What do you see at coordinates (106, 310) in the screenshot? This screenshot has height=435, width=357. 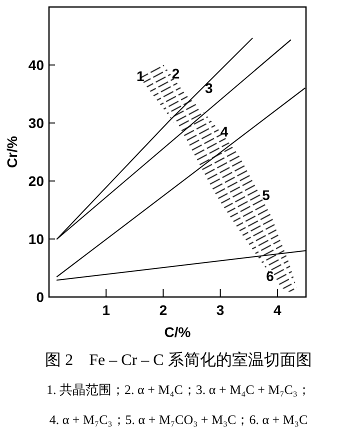 I see `x-tick-label: 1` at bounding box center [106, 310].